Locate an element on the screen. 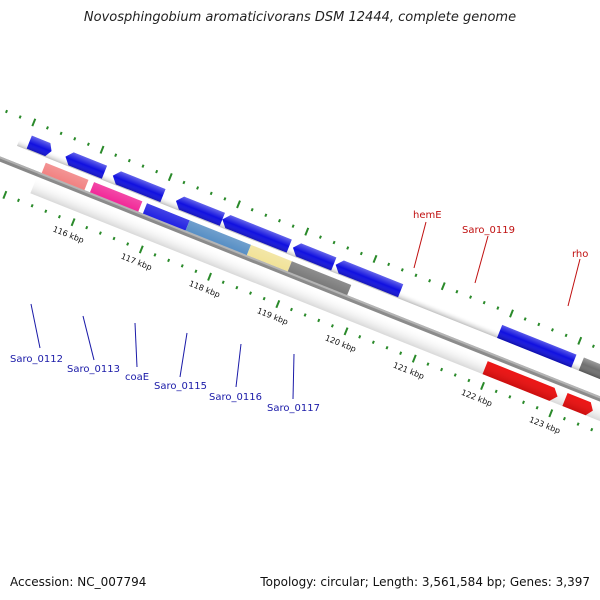 The width and height of the screenshot is (600, 600). gene-label-saro-0112: Saro_0112 is located at coordinates (36, 359).